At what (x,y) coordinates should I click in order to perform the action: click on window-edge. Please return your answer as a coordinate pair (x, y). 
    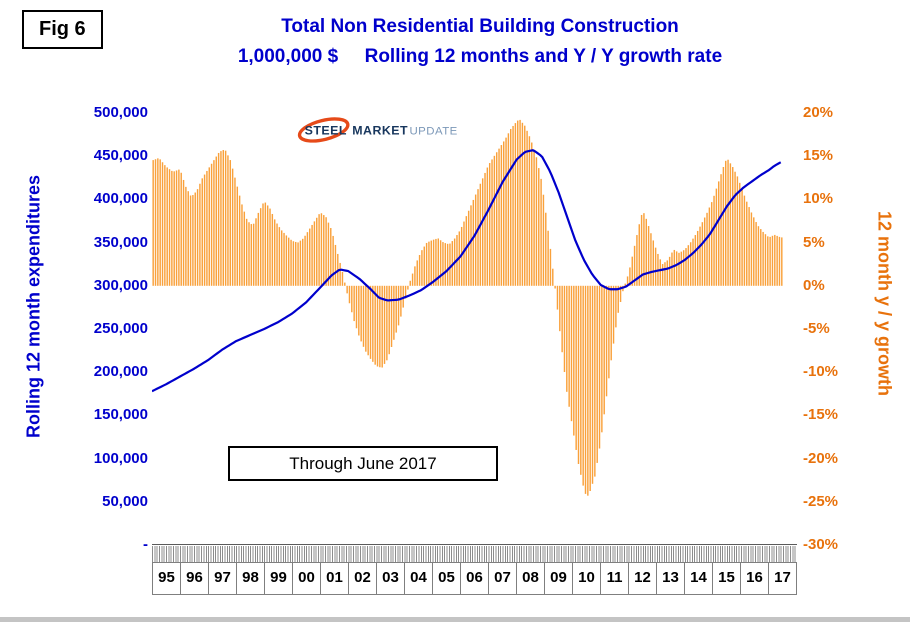
    Looking at the image, I should click on (455, 619).